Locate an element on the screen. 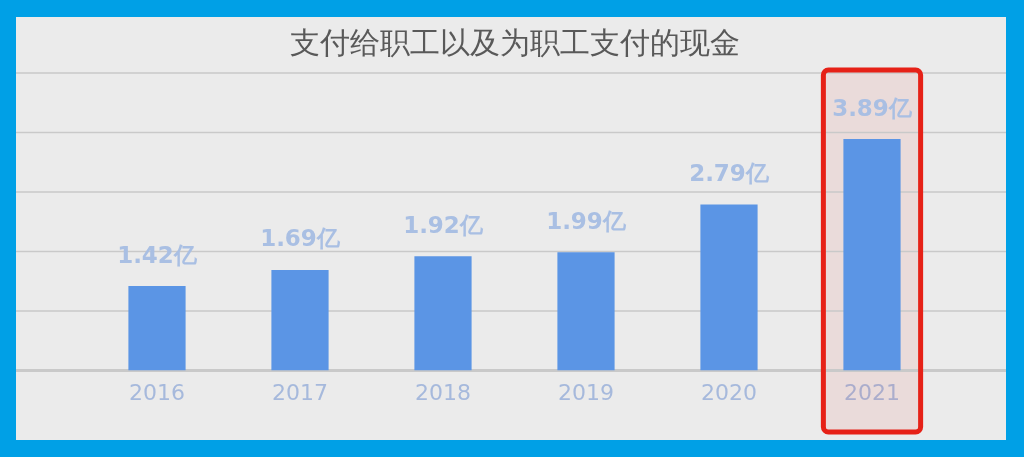 The height and width of the screenshot is (457, 1024). x-tick-label: 2017 is located at coordinates (300, 392).